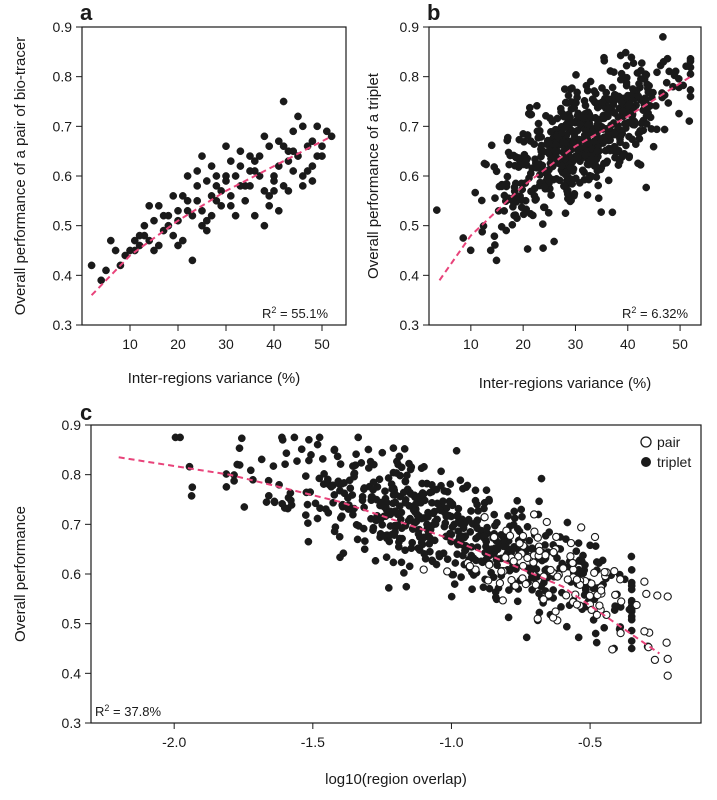  I want to click on panel-c-ylabel: Overall performance, so click(20, 574).